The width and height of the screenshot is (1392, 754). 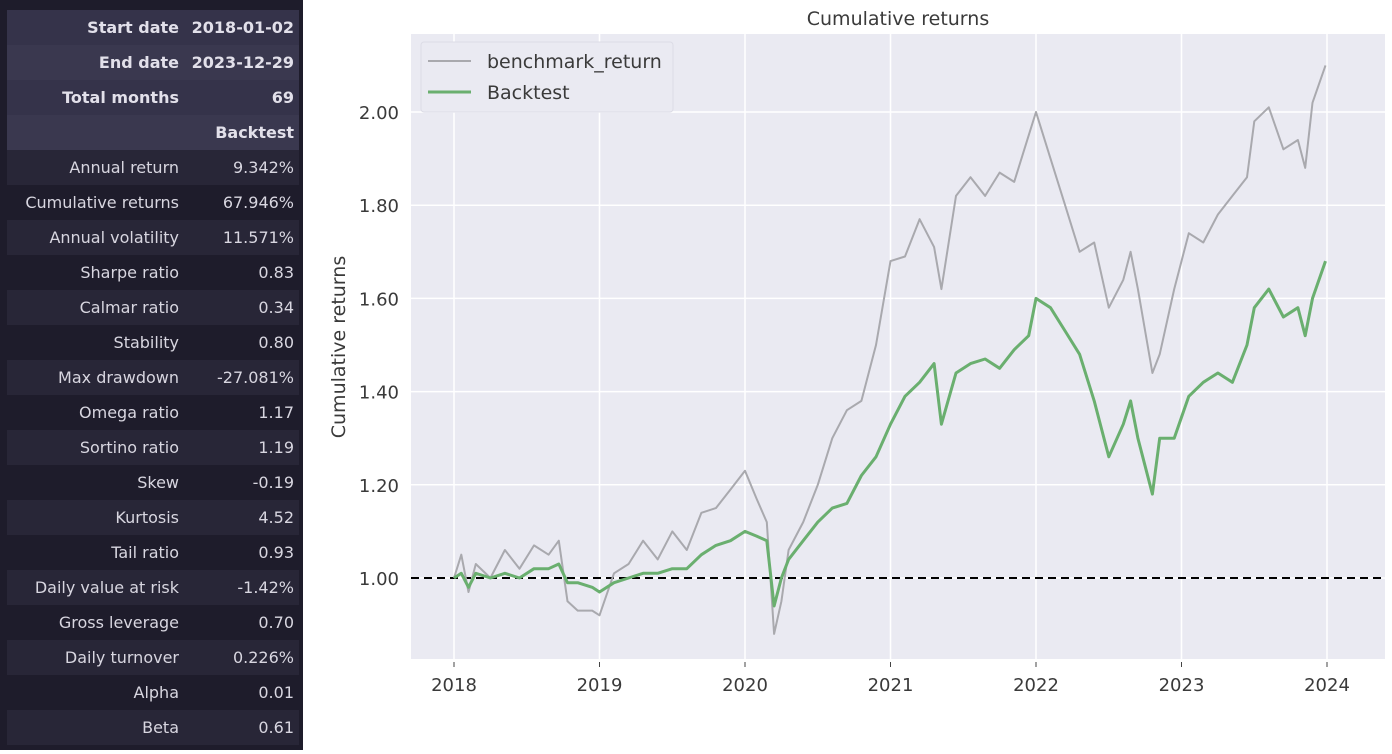 I want to click on stat-row: Skew -0.19, so click(x=153, y=482).